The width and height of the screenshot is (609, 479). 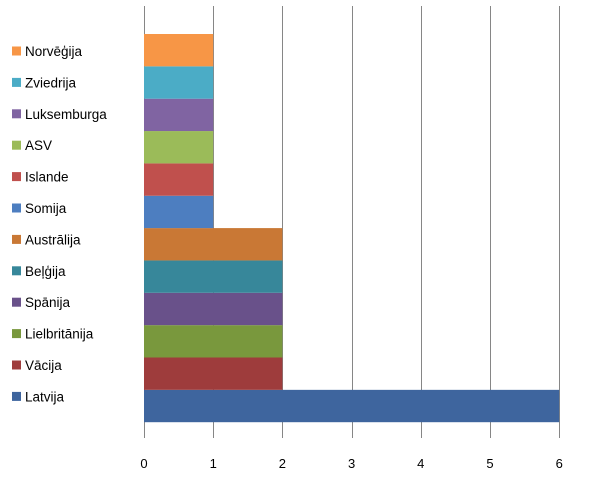 I want to click on legend-item-luksemburga: Luksemburga, so click(x=59, y=114).